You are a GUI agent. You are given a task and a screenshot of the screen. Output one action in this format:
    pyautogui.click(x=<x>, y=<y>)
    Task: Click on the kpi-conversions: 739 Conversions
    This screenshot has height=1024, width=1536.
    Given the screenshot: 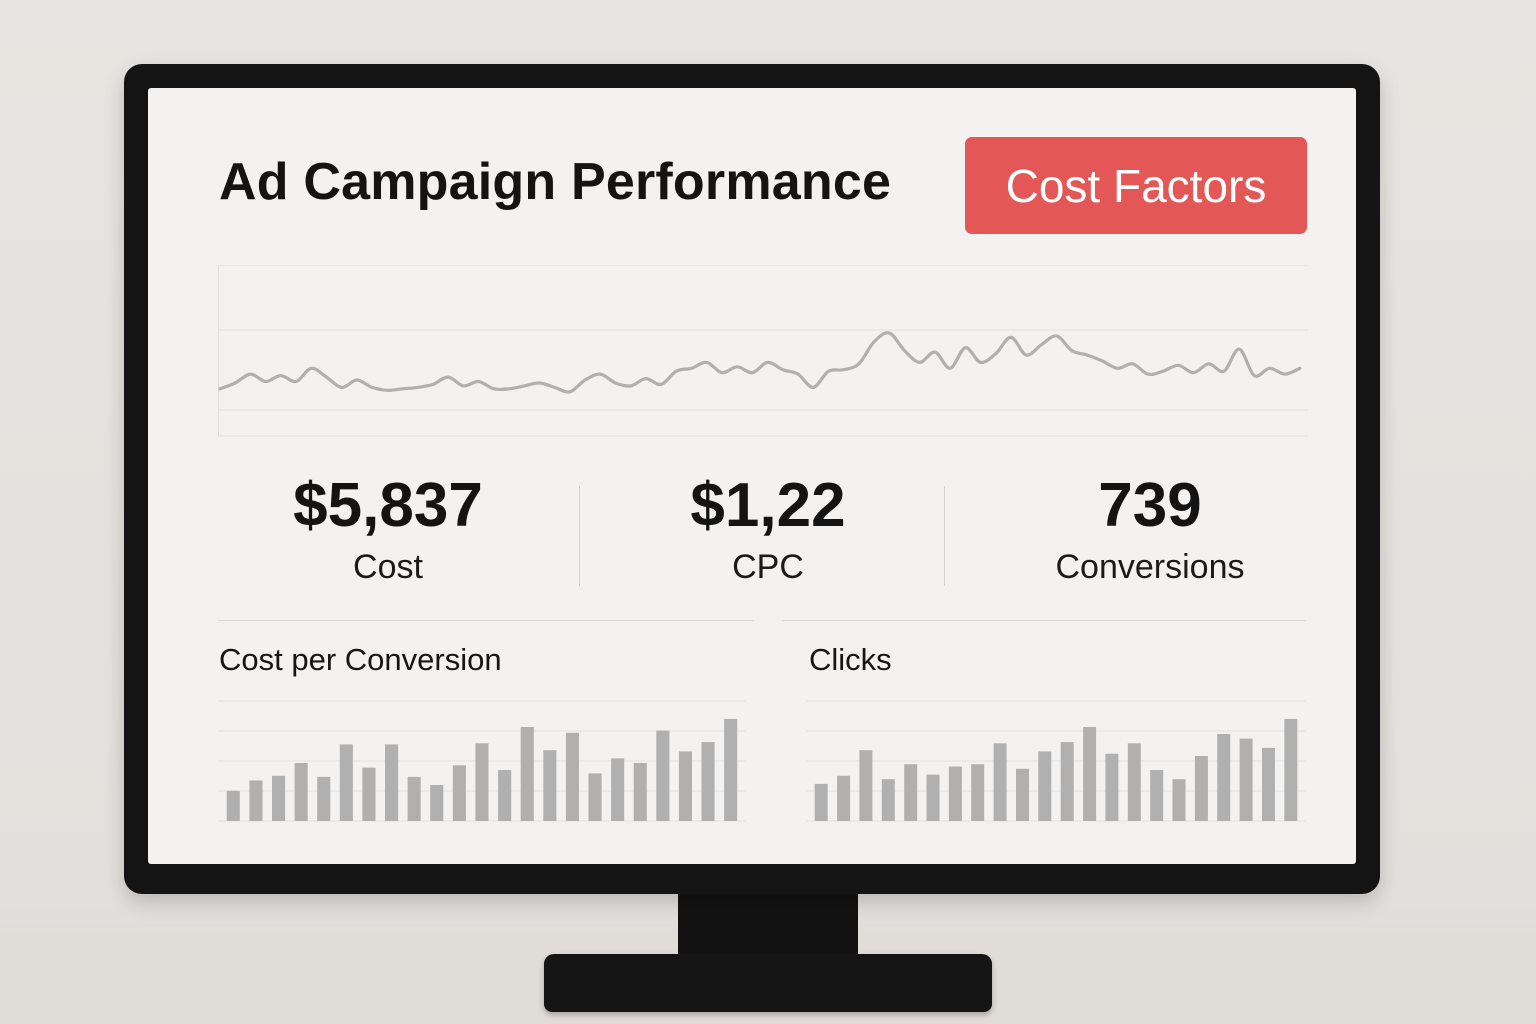 What is the action you would take?
    pyautogui.click(x=1150, y=540)
    